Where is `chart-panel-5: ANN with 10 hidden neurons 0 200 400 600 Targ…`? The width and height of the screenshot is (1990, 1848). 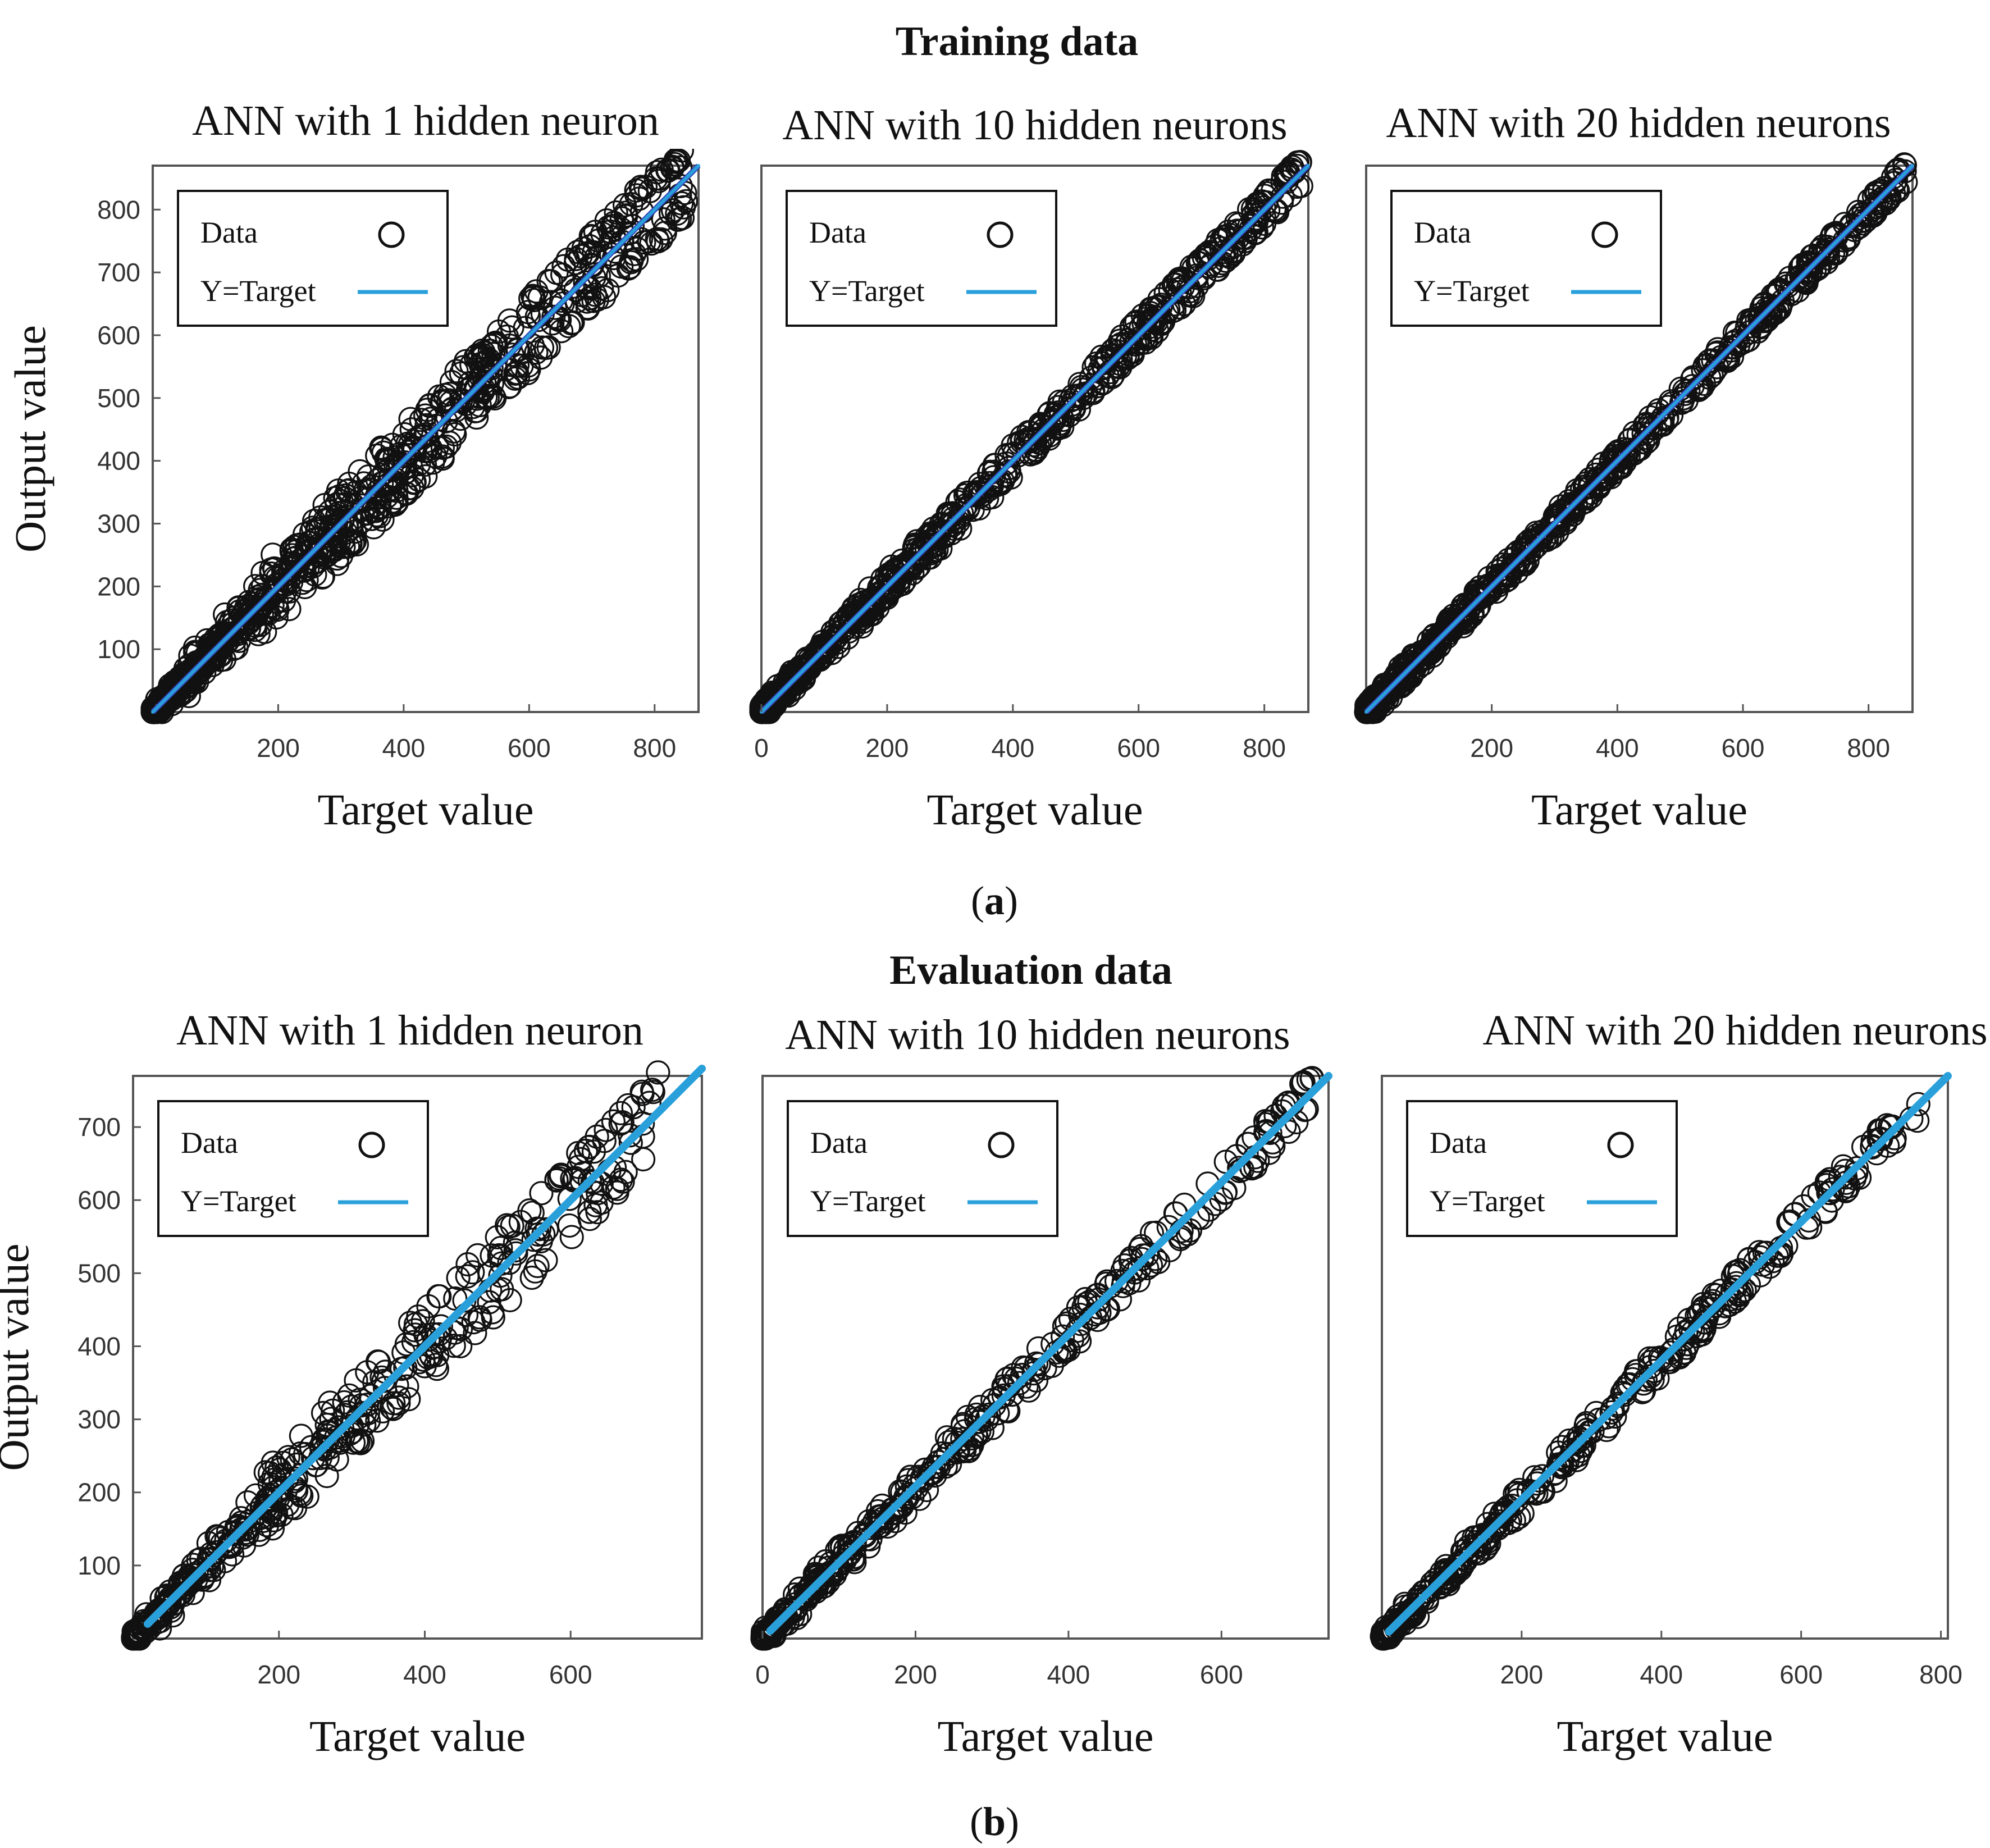
chart-panel-5: ANN with 10 hidden neurons 0 200 400 600 Targ… is located at coordinates (1041, 1385).